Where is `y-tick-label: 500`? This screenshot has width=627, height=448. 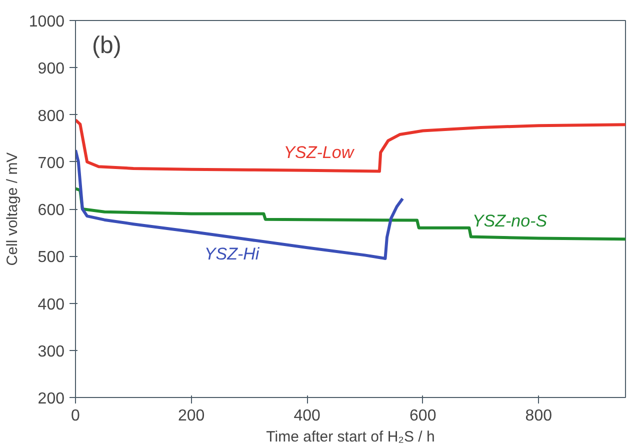
y-tick-label: 500 is located at coordinates (51, 257).